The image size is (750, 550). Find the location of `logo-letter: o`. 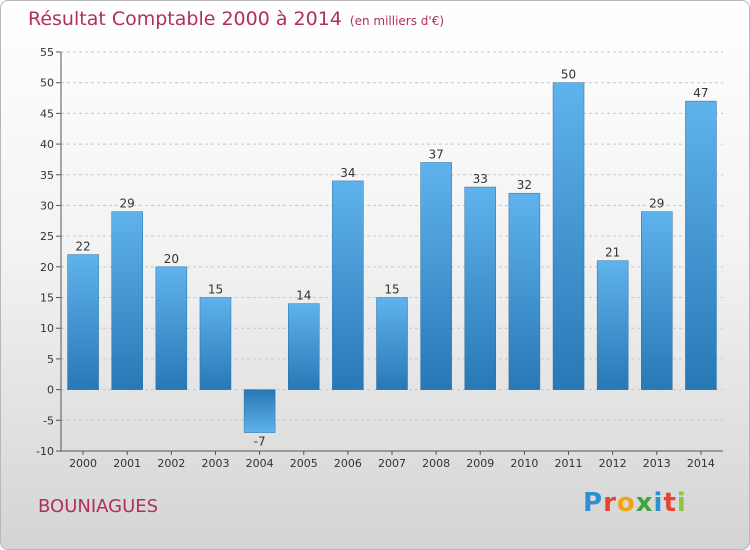

logo-letter: o is located at coordinates (626, 503).